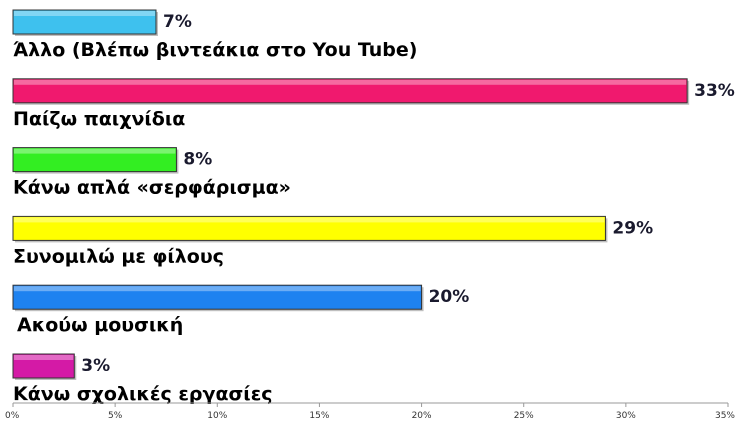 The height and width of the screenshot is (423, 736). Describe the element at coordinates (12, 416) in the screenshot. I see `x-tick-label: 0%` at that location.